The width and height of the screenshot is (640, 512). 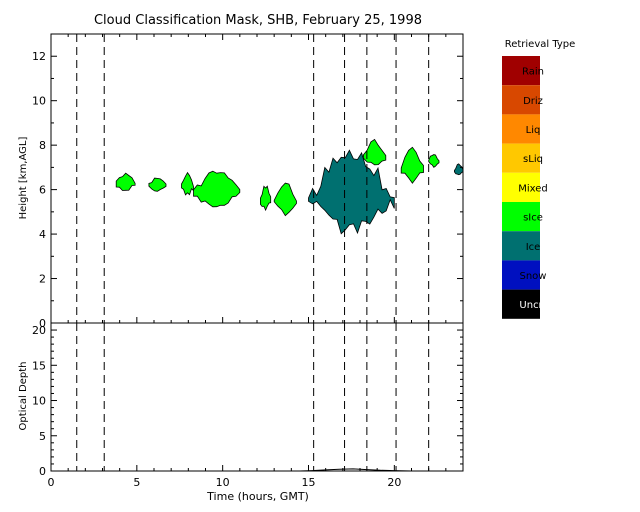 What do you see at coordinates (42, 471) in the screenshot?
I see `od-y-tick-label: 0` at bounding box center [42, 471].